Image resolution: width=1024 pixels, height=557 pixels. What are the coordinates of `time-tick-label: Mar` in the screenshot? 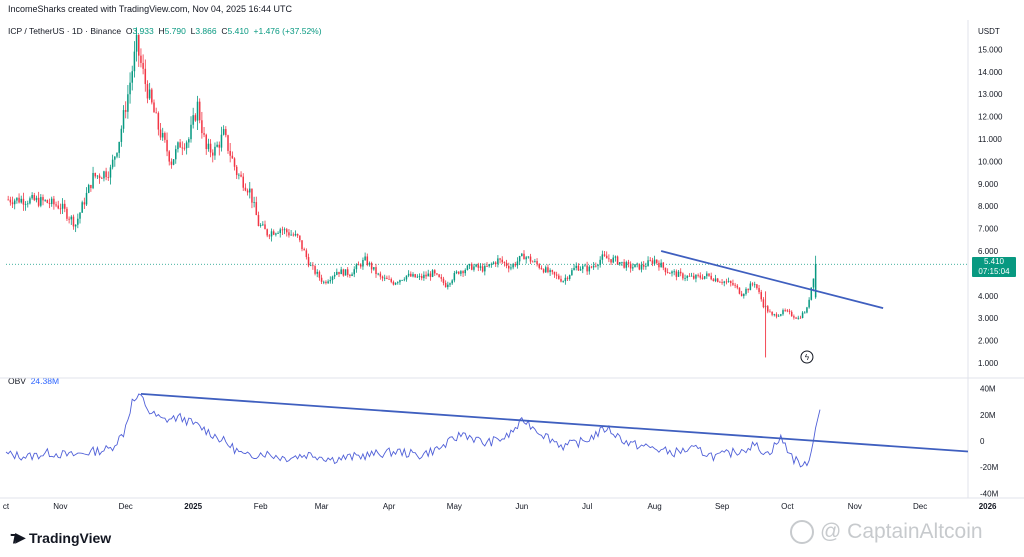 It's located at (322, 506).